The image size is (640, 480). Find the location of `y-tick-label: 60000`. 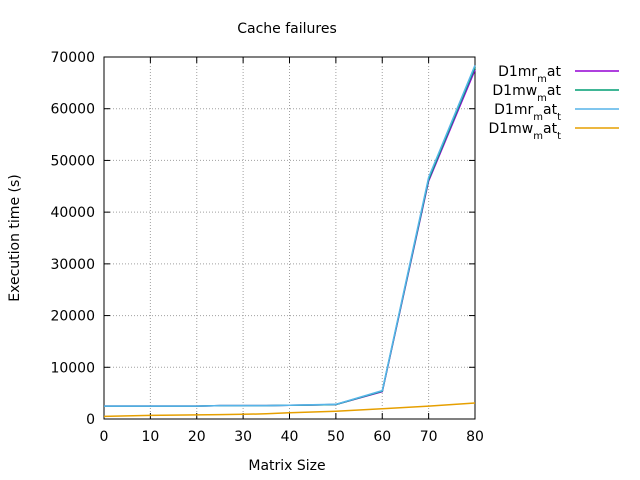

y-tick-label: 60000 is located at coordinates (72, 110).